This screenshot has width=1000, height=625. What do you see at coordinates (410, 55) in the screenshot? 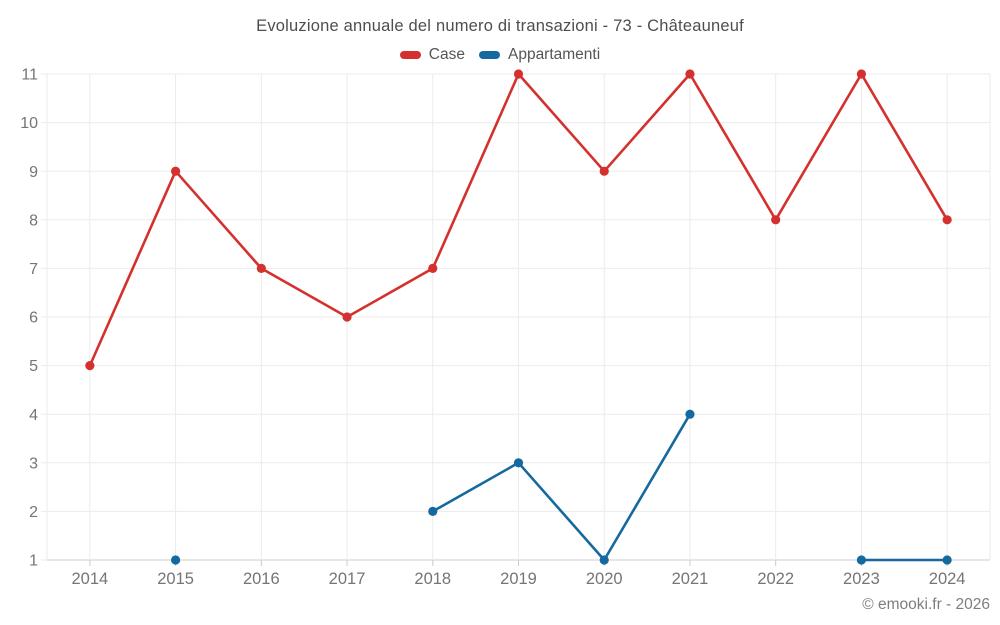
I see `legend-swatch-case` at bounding box center [410, 55].